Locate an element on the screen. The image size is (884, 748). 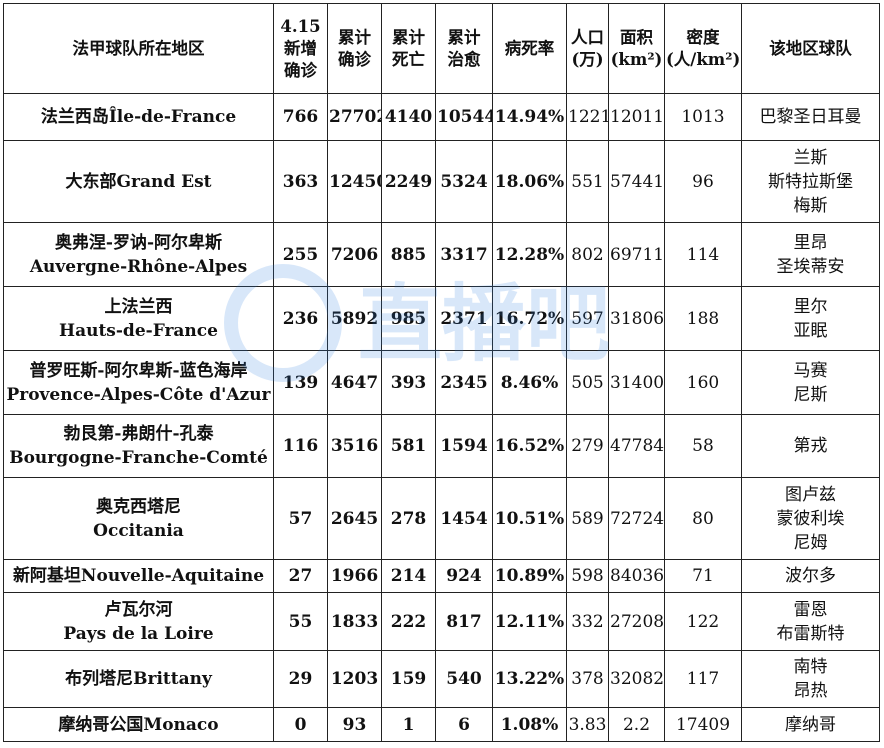
cell-region: 大东部Grand Est is located at coordinates (138, 181).